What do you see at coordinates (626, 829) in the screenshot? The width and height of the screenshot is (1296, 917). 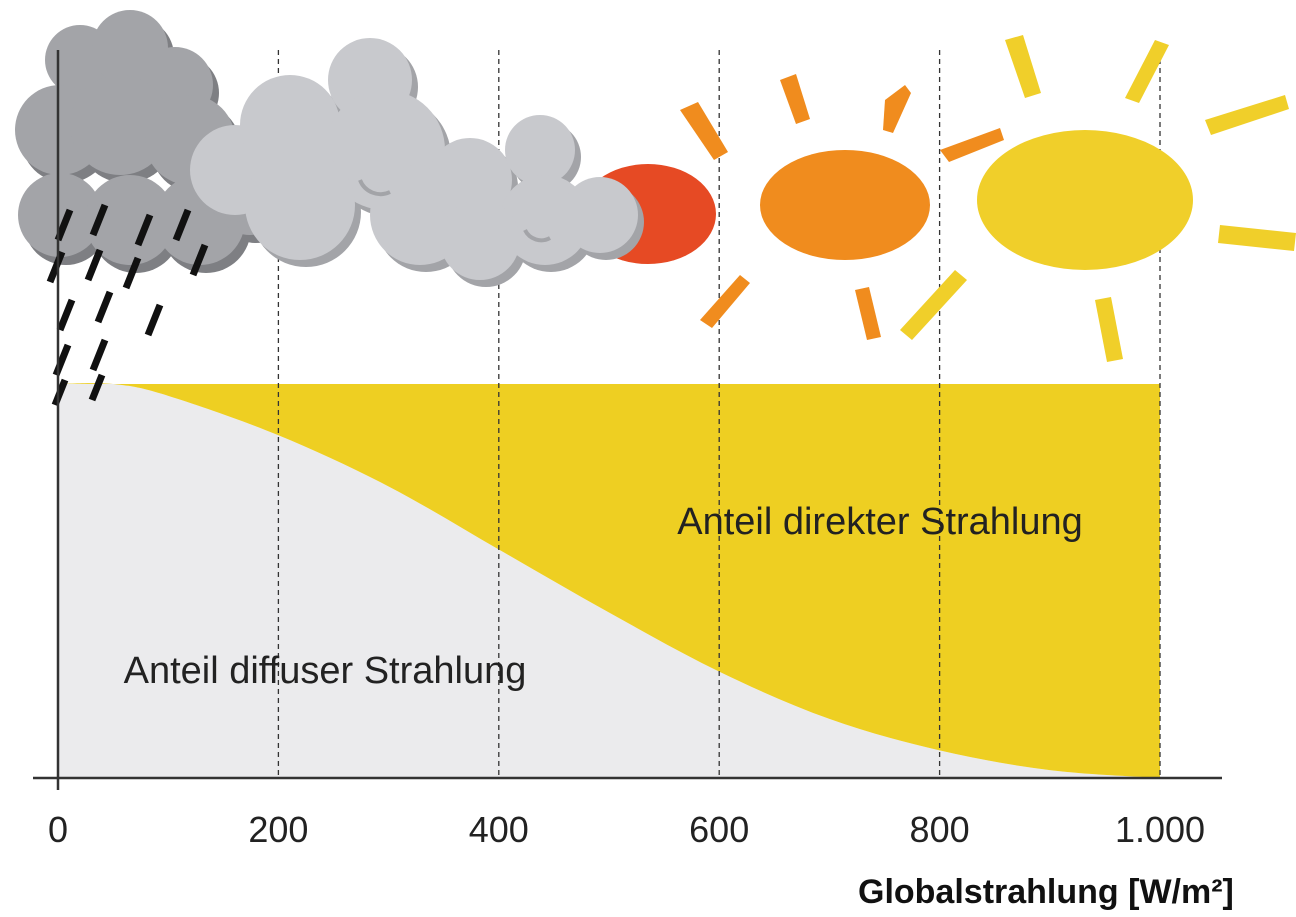 I see `x-tick-labels: 0 200 400 600 800 1.000` at bounding box center [626, 829].